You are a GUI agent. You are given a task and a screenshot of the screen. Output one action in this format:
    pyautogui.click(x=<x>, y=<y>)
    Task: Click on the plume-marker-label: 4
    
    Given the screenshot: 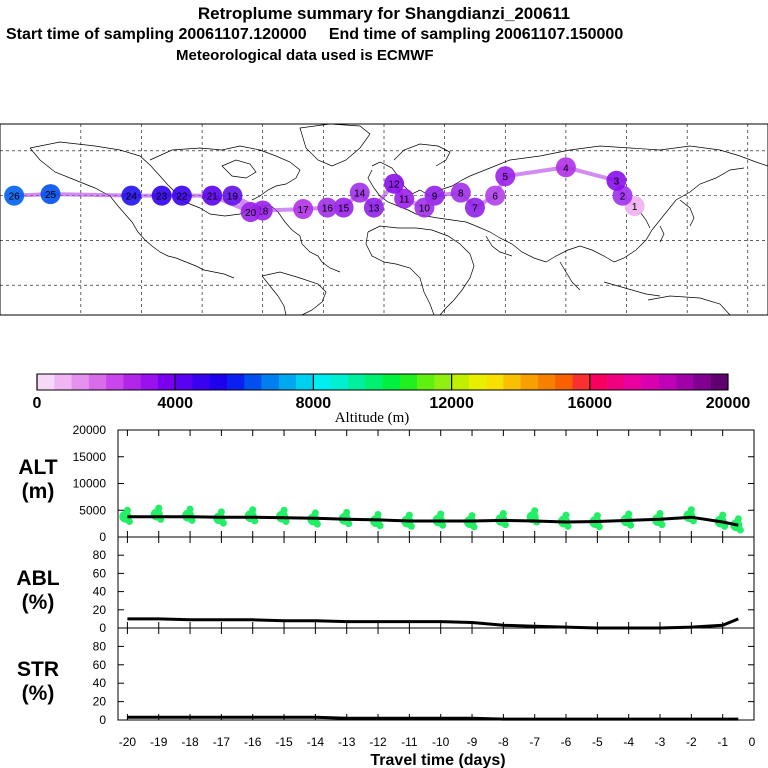 What is the action you would take?
    pyautogui.click(x=566, y=168)
    